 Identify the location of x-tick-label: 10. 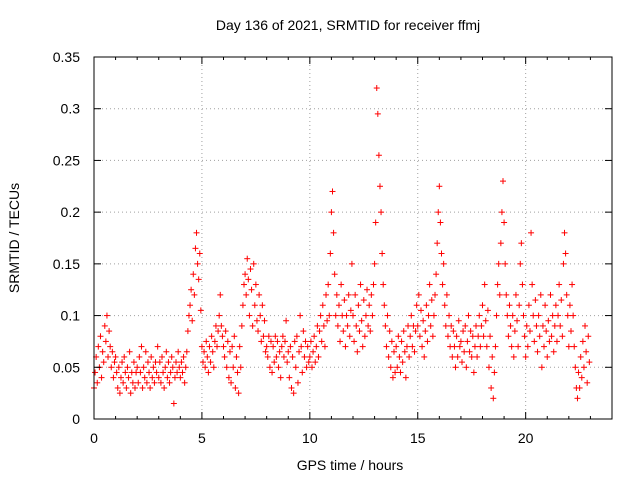
(310, 438).